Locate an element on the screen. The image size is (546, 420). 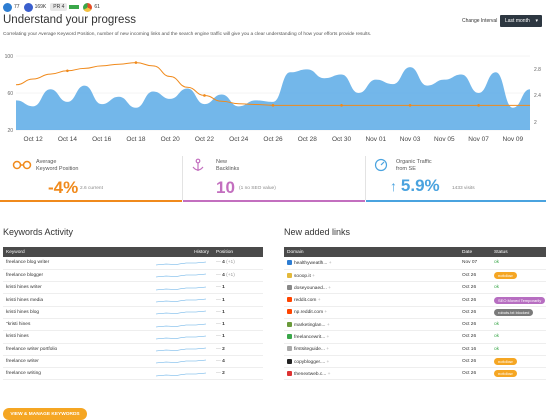
keyword-cell: freelance blog writer is located at coordinates (78, 263).